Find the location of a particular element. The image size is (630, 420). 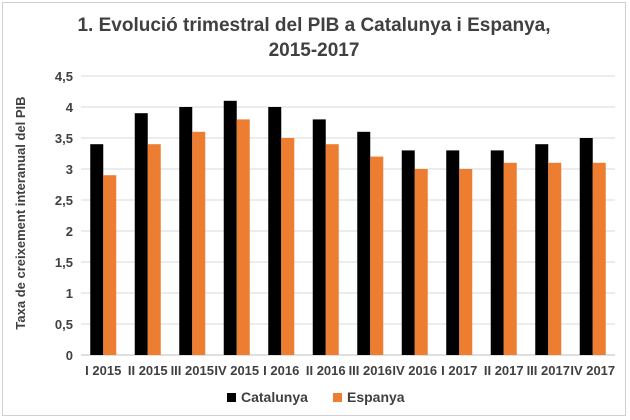

bar-espanya-i-2015 is located at coordinates (110, 265).